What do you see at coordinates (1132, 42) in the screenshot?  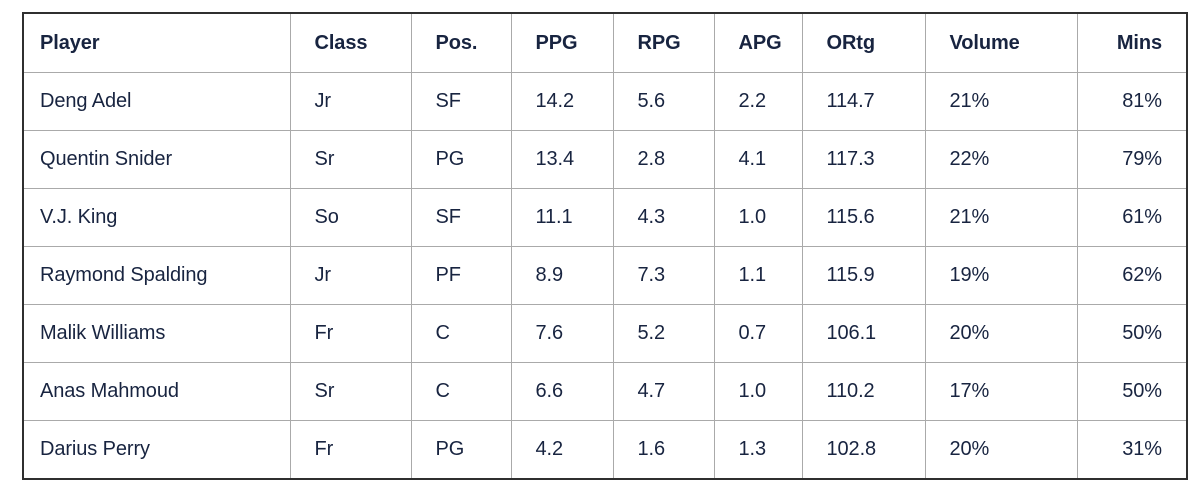 I see `column-header-mins: Mins` at bounding box center [1132, 42].